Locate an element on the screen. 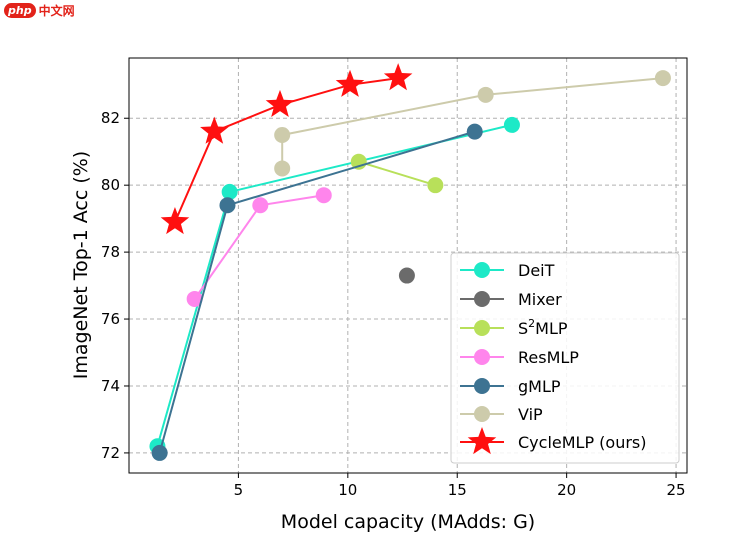  legend-label-s2mlp-rest: MLP is located at coordinates (551, 328).